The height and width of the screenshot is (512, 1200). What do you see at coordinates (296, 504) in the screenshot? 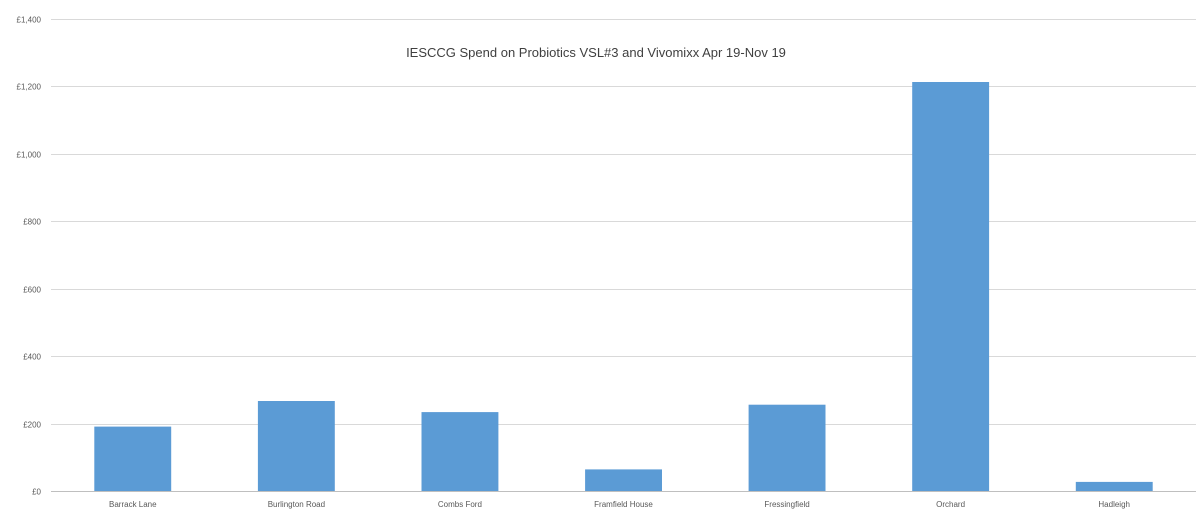
I see `x-tick-label: Burlington Road` at bounding box center [296, 504].